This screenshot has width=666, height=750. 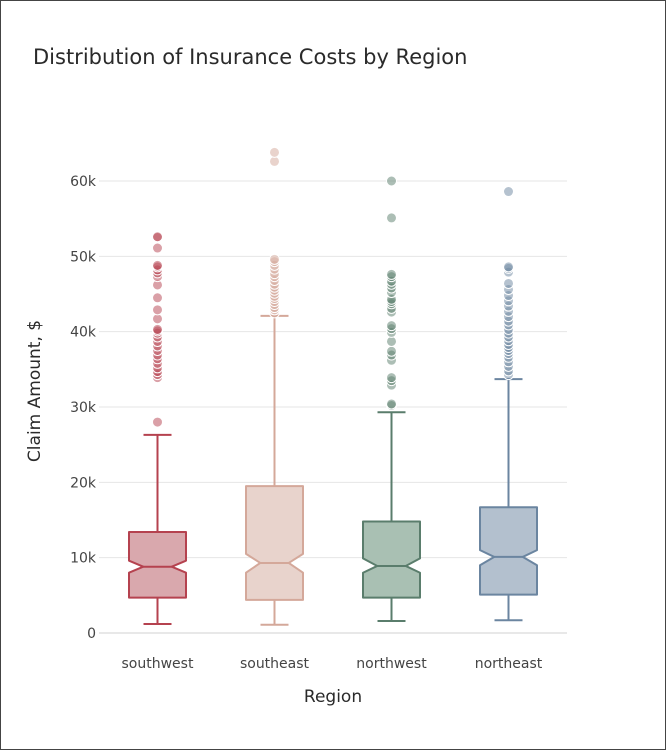 I want to click on y-tick-label: 60k, so click(x=83, y=182).